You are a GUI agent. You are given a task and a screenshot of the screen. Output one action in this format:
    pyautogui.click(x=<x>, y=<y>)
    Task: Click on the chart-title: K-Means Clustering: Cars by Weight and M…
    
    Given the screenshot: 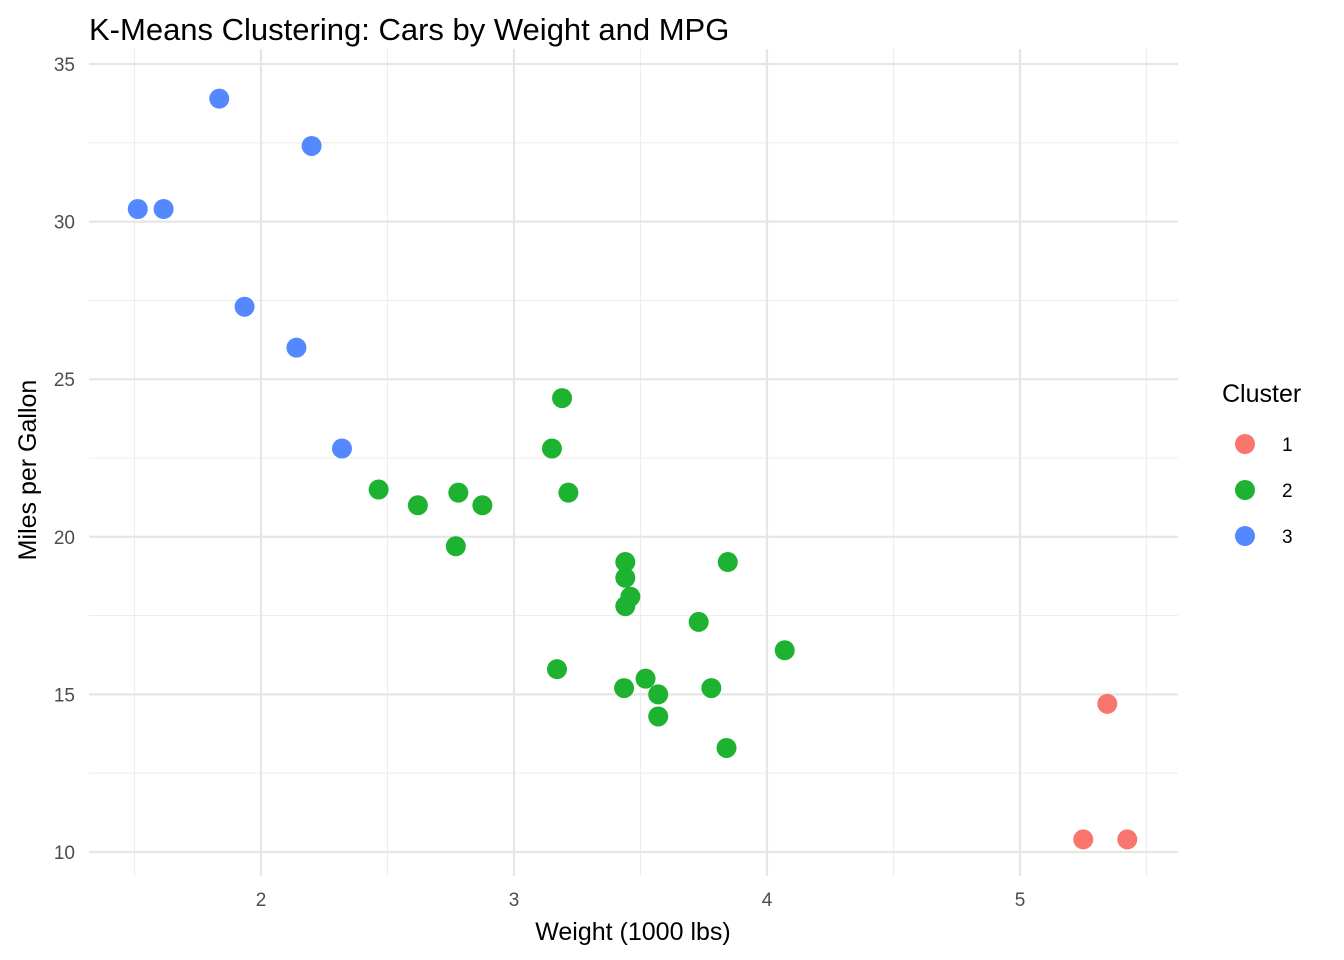 What is the action you would take?
    pyautogui.click(x=409, y=29)
    